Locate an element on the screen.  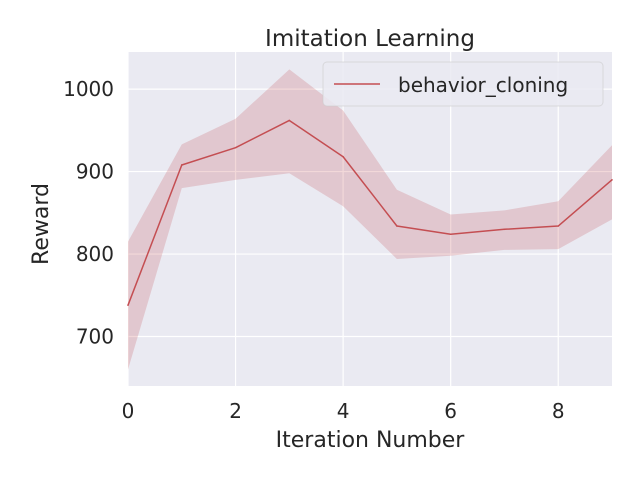
y-tick-label: 900 is located at coordinates (95, 172).